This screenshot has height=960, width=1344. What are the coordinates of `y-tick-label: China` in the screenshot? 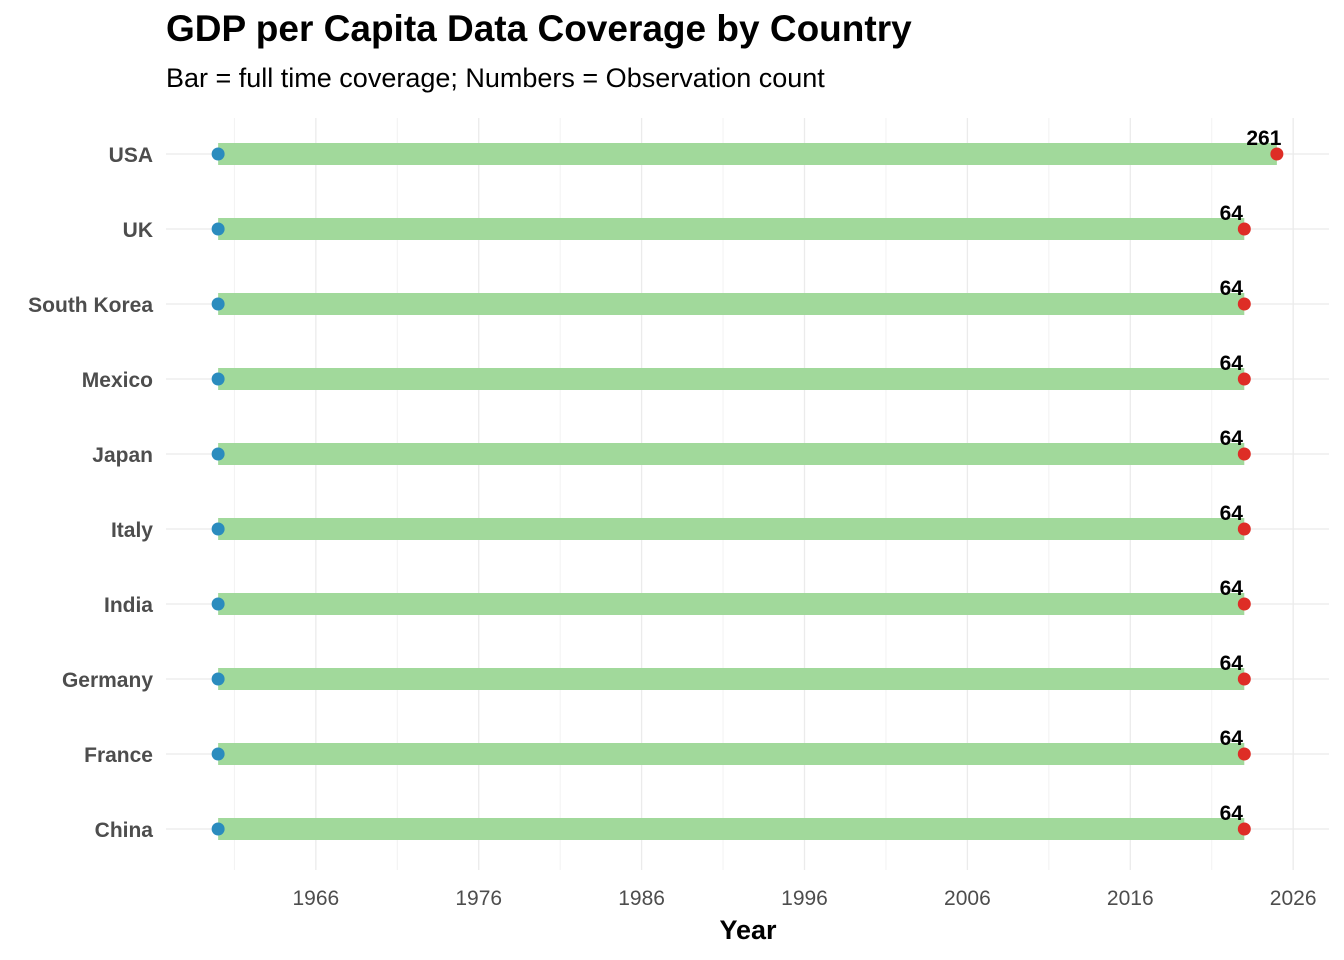 It's located at (124, 830).